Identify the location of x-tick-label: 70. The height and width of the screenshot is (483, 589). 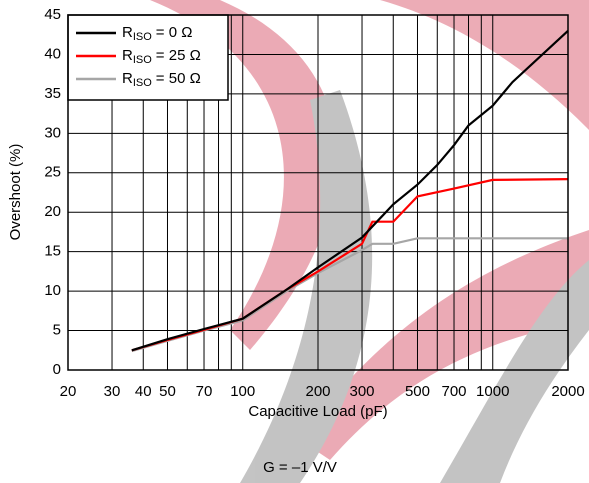
(204, 391).